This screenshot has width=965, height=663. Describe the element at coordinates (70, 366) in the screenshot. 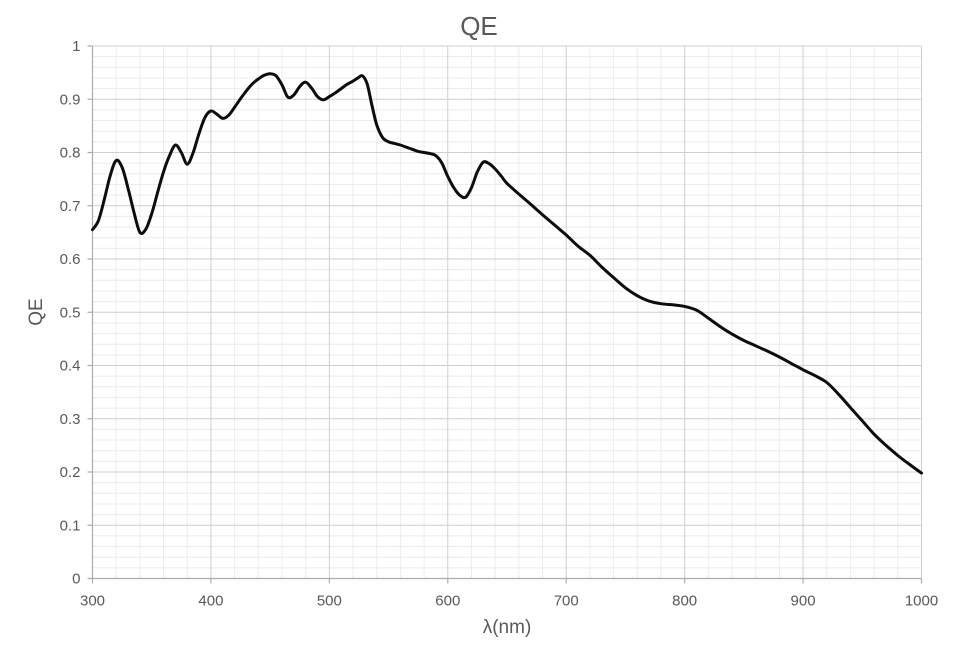

I see `y-tick-label: 0.4` at that location.